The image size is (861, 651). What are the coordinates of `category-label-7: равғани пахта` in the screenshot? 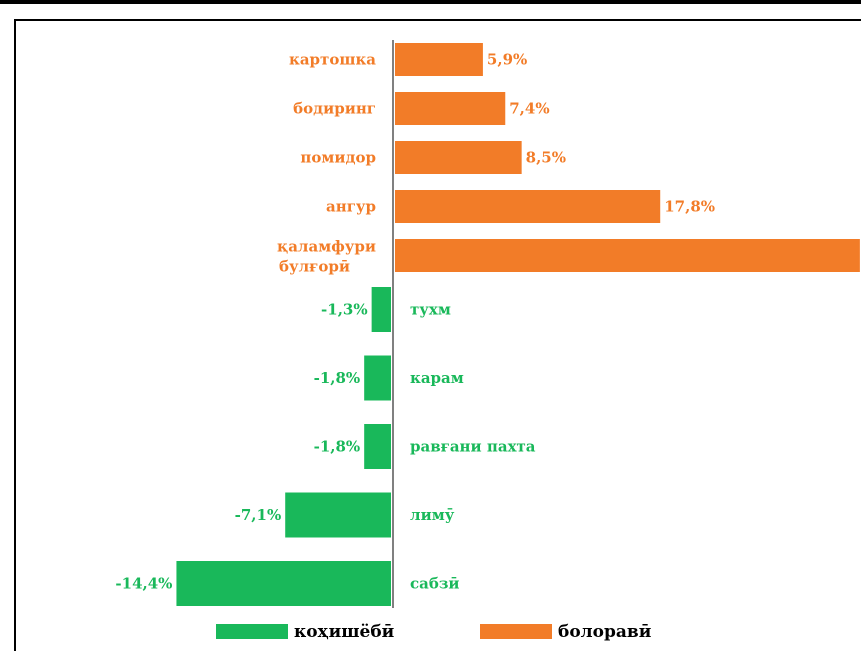 It's located at (473, 447).